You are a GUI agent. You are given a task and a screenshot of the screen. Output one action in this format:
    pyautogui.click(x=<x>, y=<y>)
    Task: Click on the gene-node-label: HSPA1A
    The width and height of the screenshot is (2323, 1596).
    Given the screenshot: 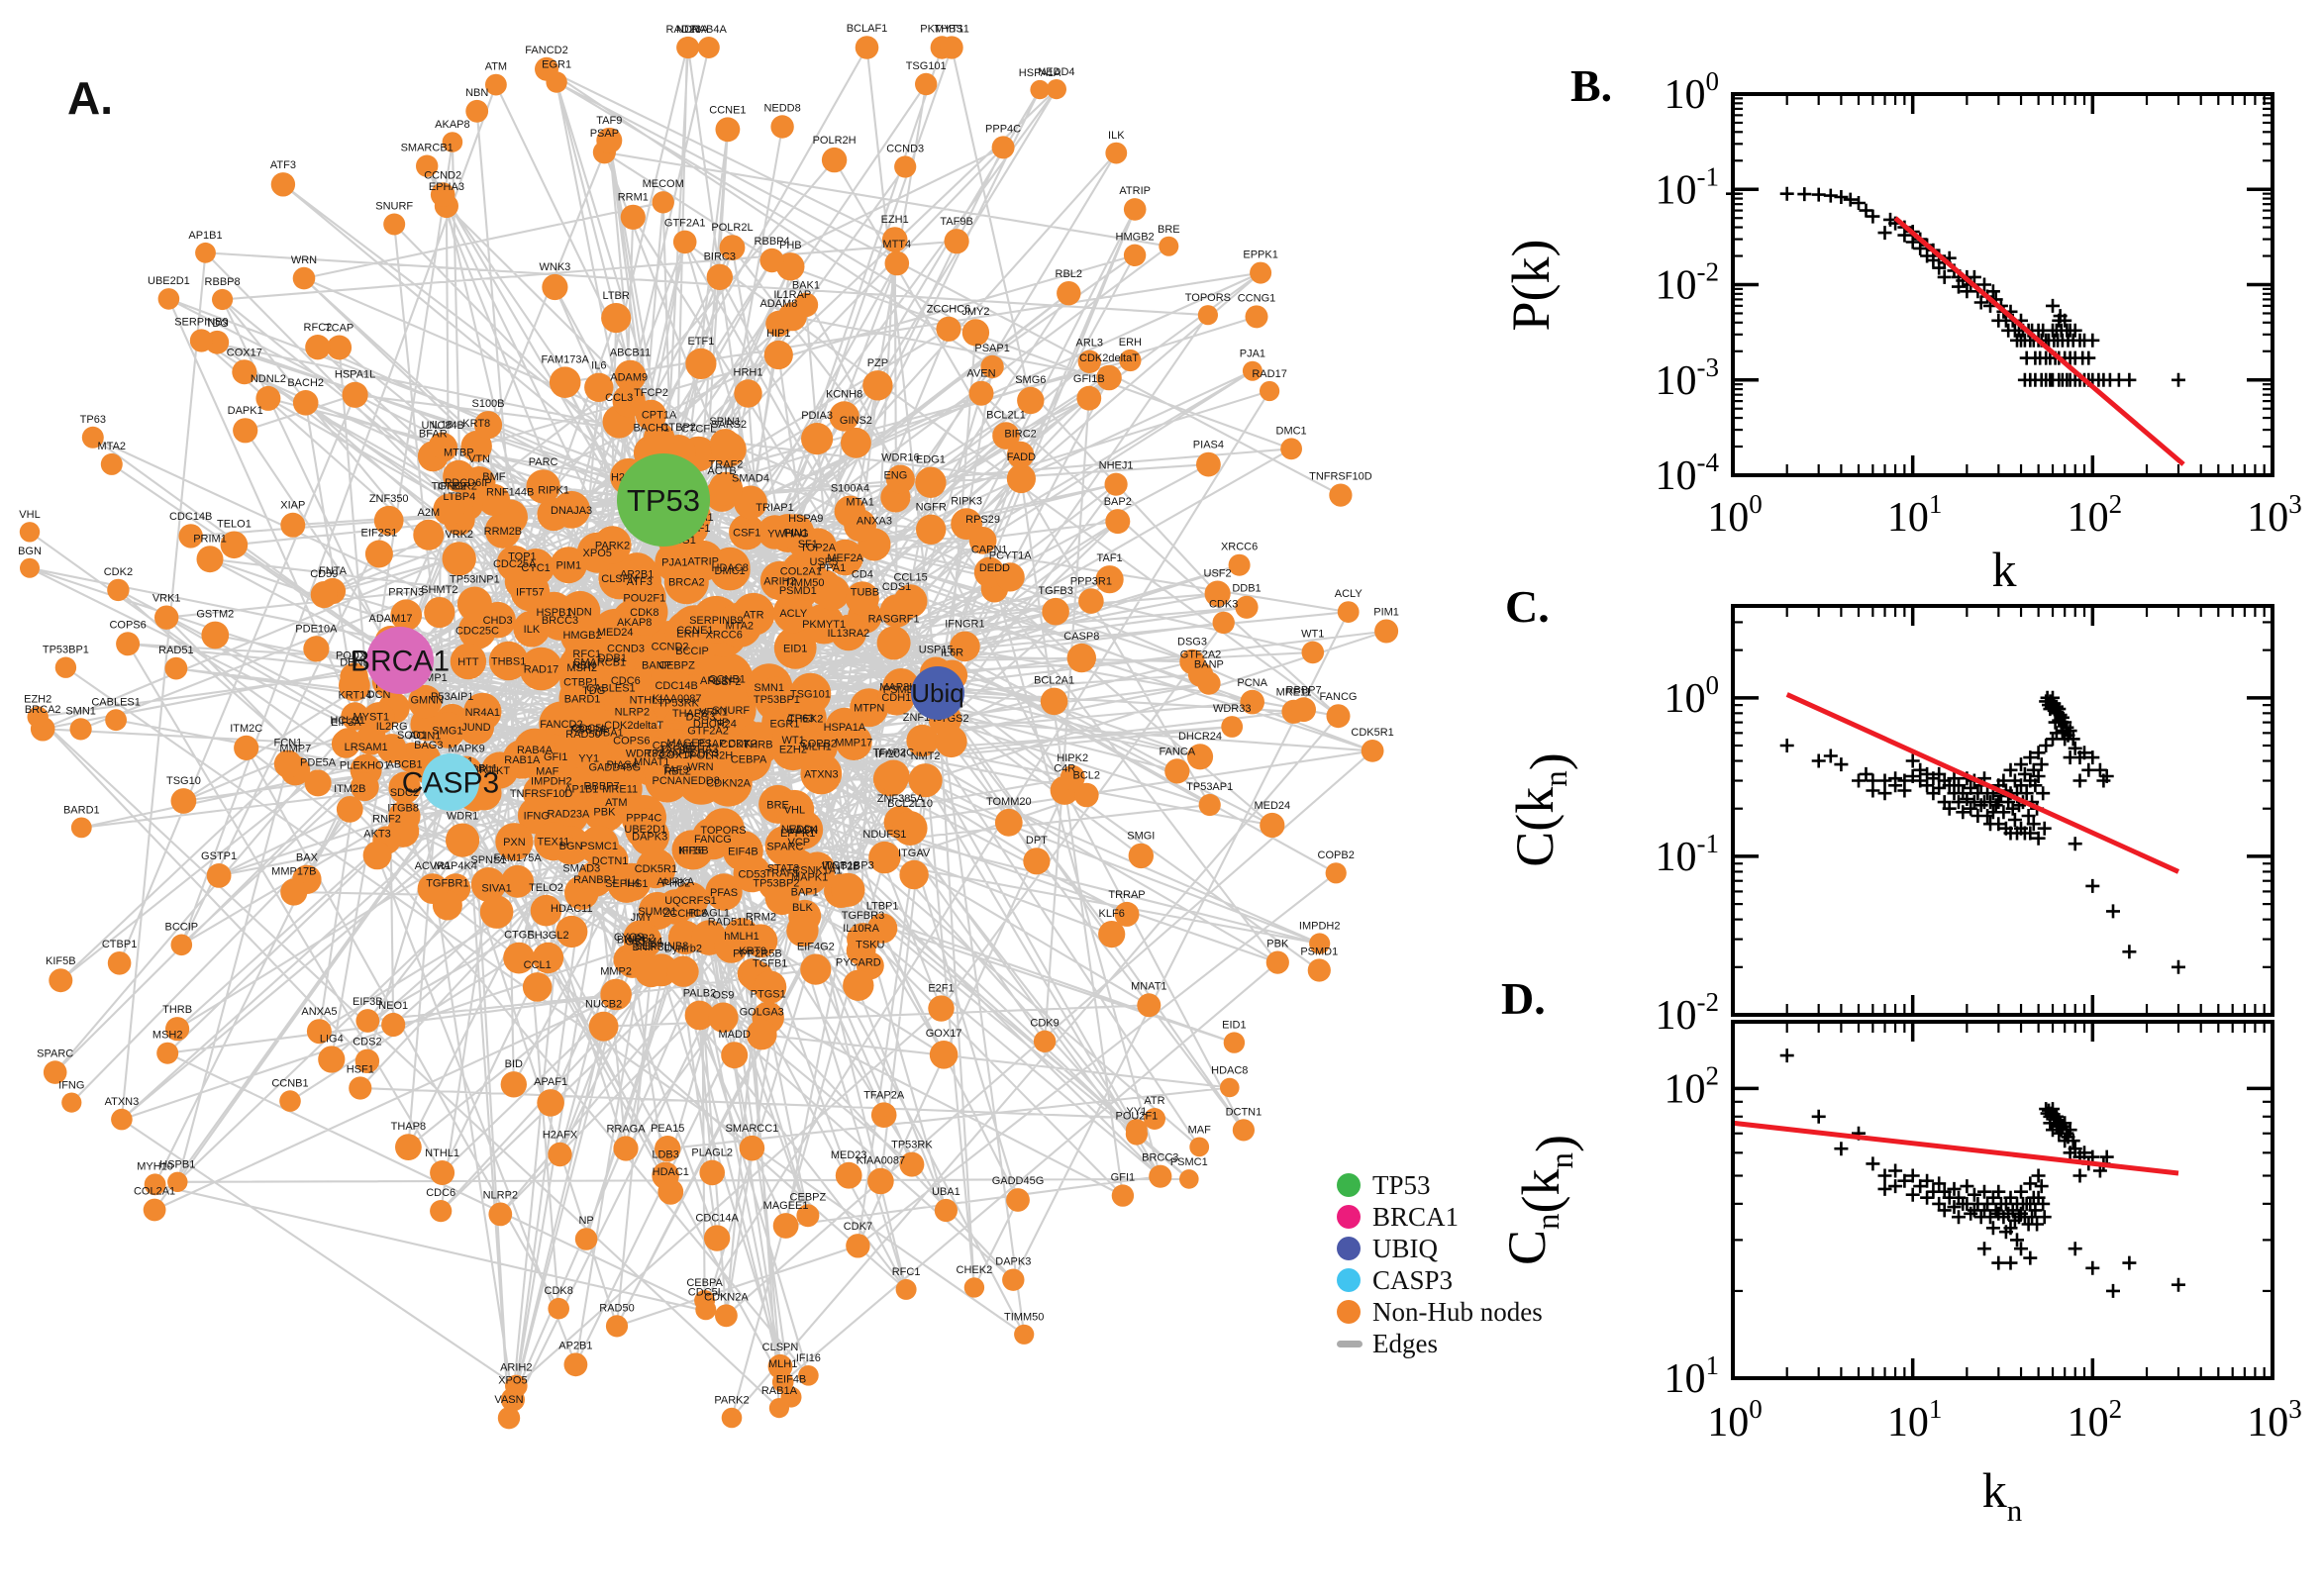 What is the action you would take?
    pyautogui.click(x=1040, y=73)
    